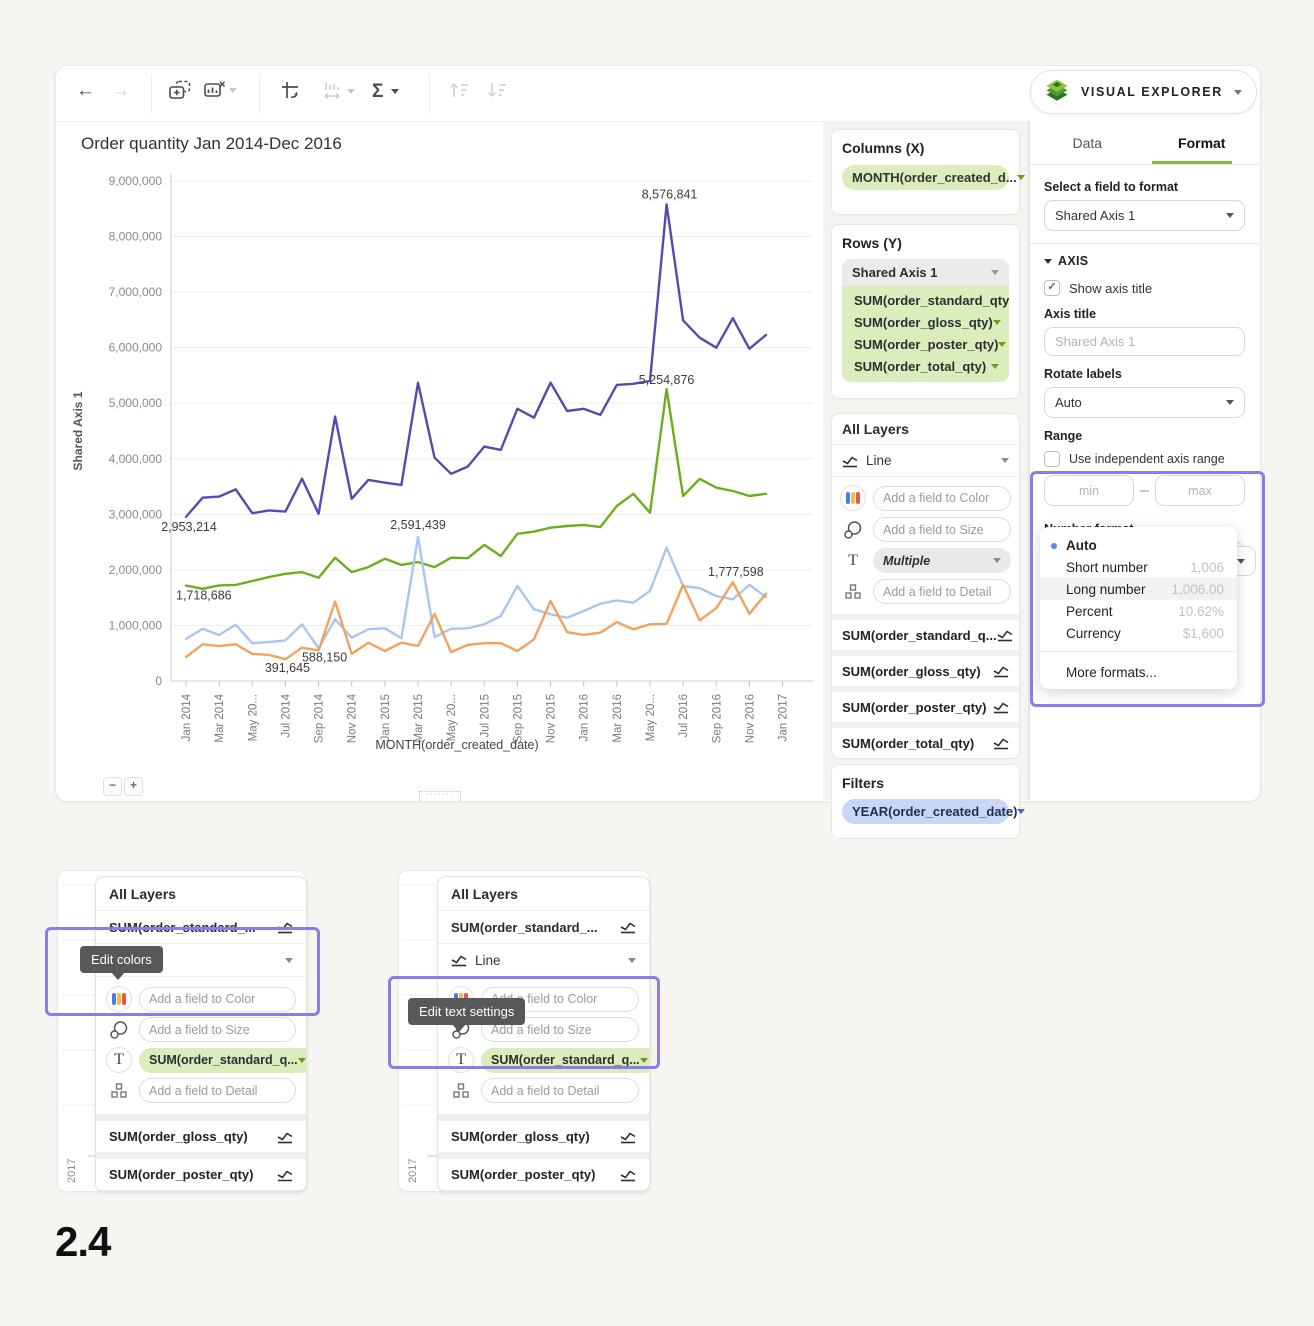  I want to click on remove-chart-caret, so click(233, 90).